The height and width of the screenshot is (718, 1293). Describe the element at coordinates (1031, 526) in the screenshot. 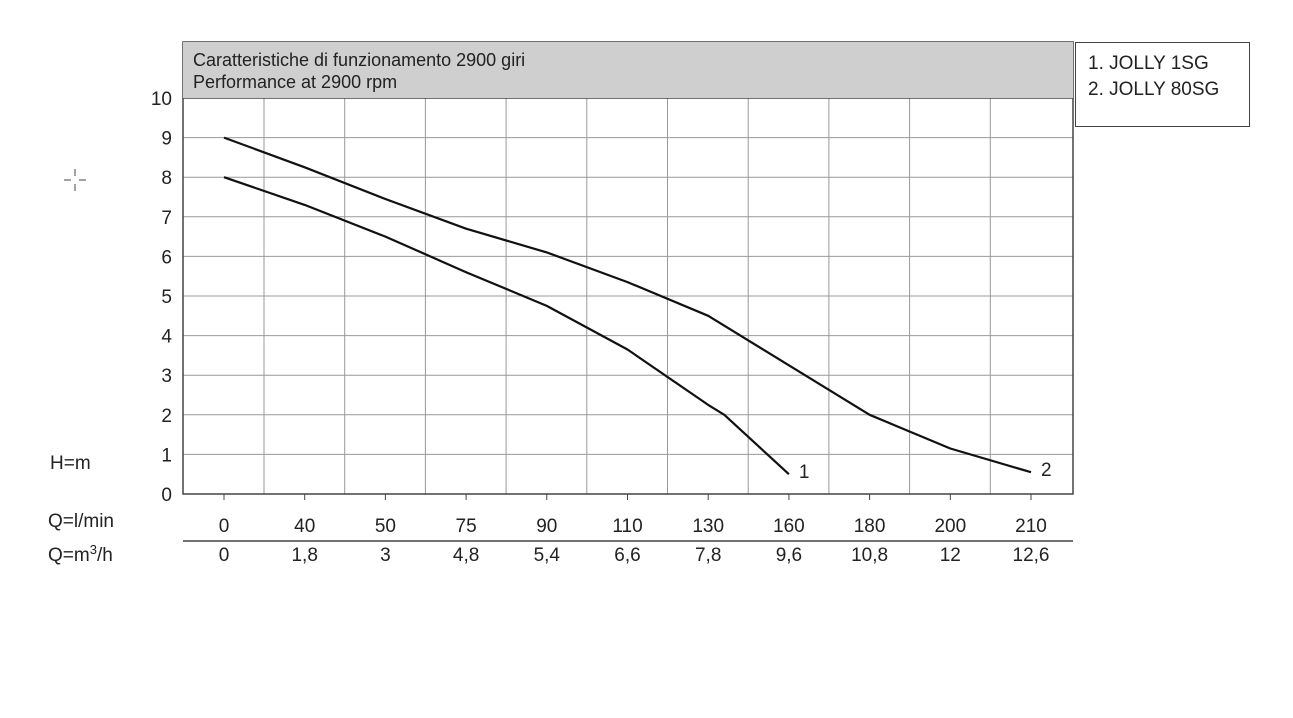

I see `x-tick-label-lmin: 210` at that location.